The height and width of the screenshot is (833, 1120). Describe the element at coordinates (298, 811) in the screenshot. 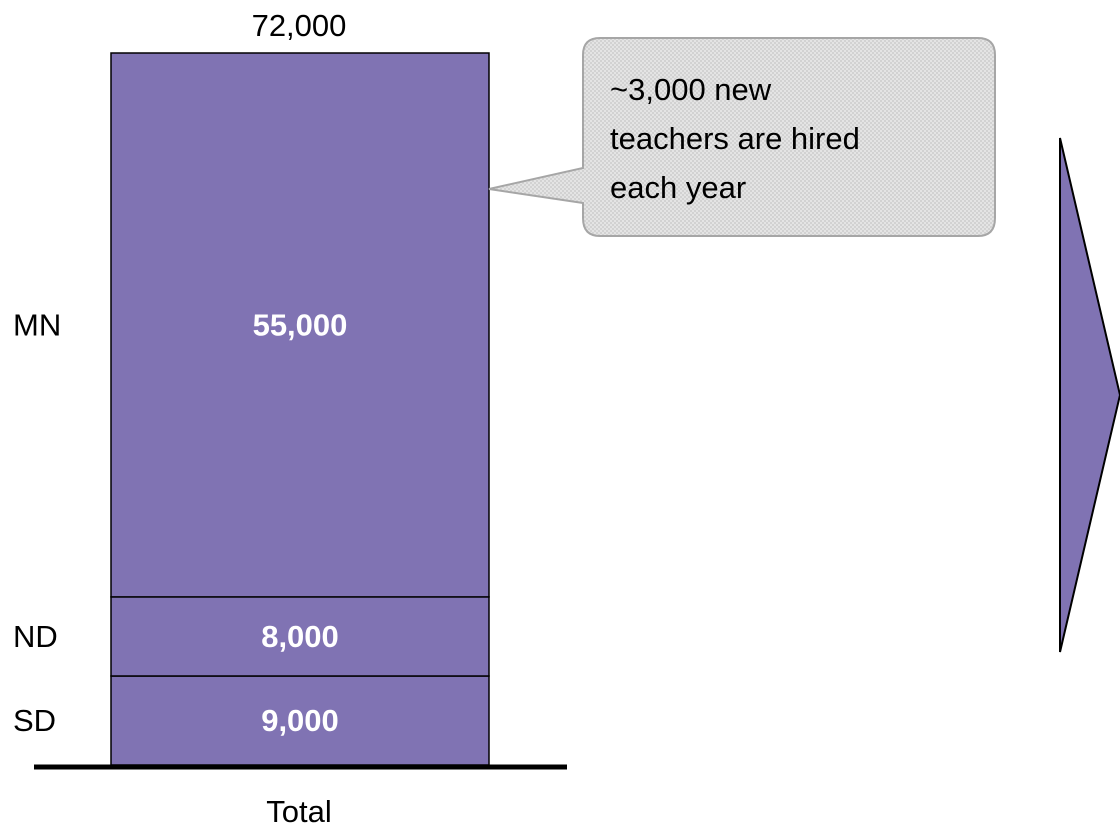

I see `x-tick-label-total: Total` at that location.